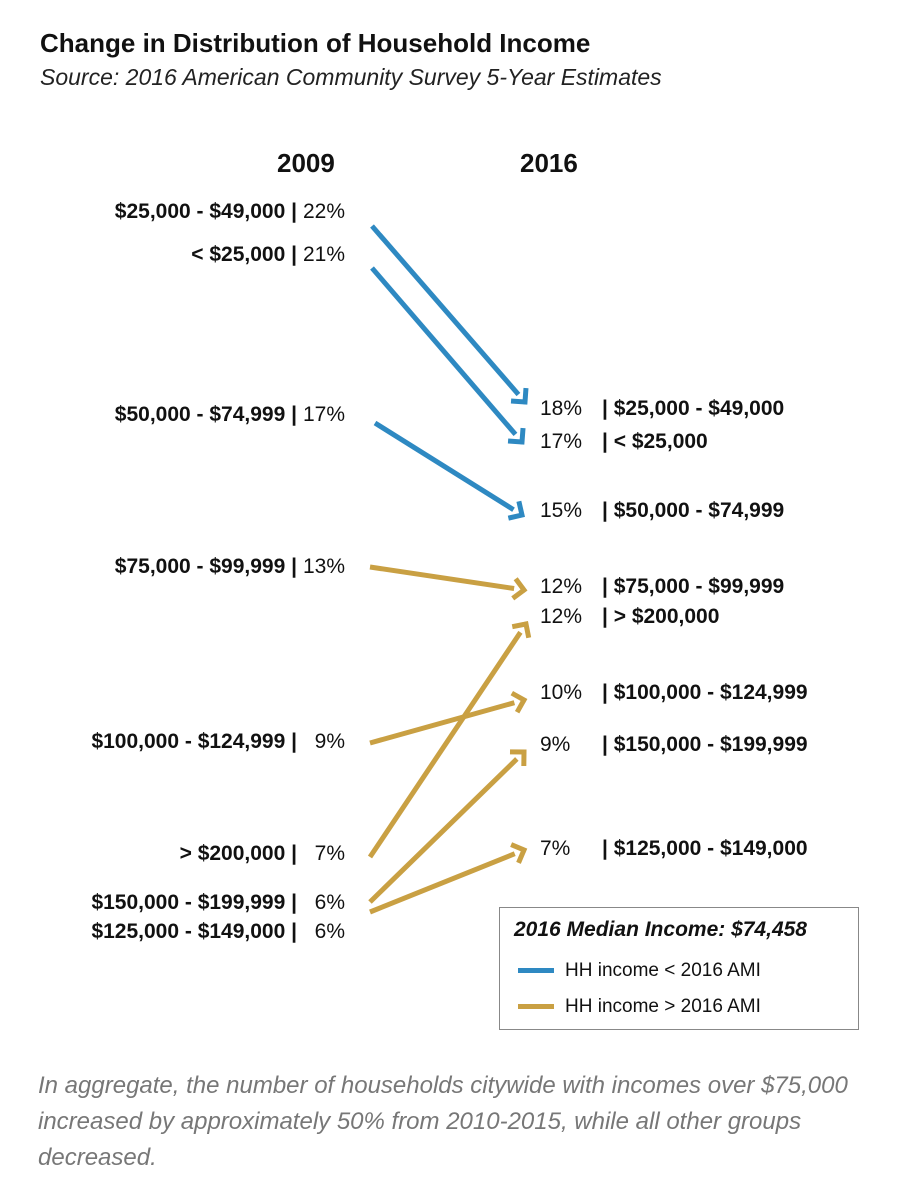  Describe the element at coordinates (674, 693) in the screenshot. I see `label-2016: 10% | $100,000 - $124,999` at that location.